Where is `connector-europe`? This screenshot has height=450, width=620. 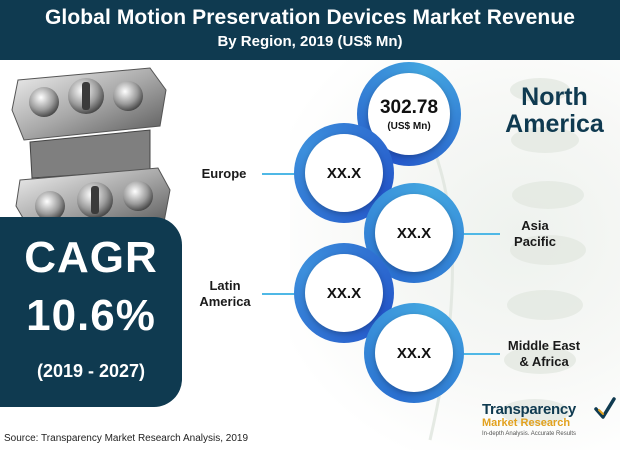
connector-europe is located at coordinates (280, 174).